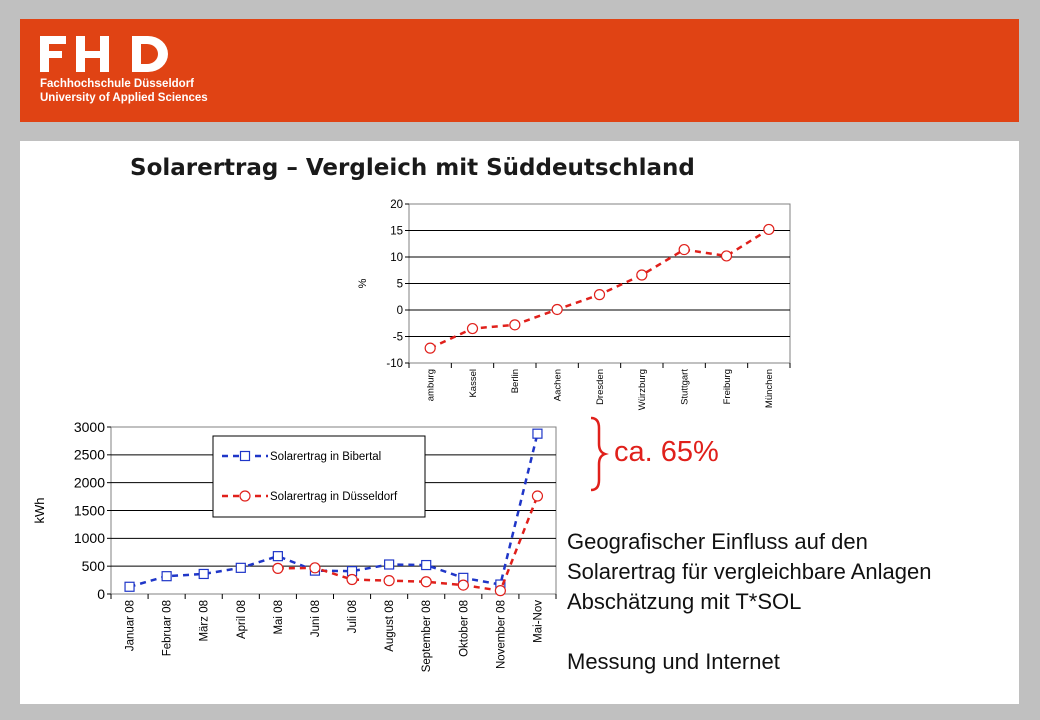 The height and width of the screenshot is (720, 1040). Describe the element at coordinates (684, 601) in the screenshot. I see `description-line: Abschätzung mit T*SOL` at that location.